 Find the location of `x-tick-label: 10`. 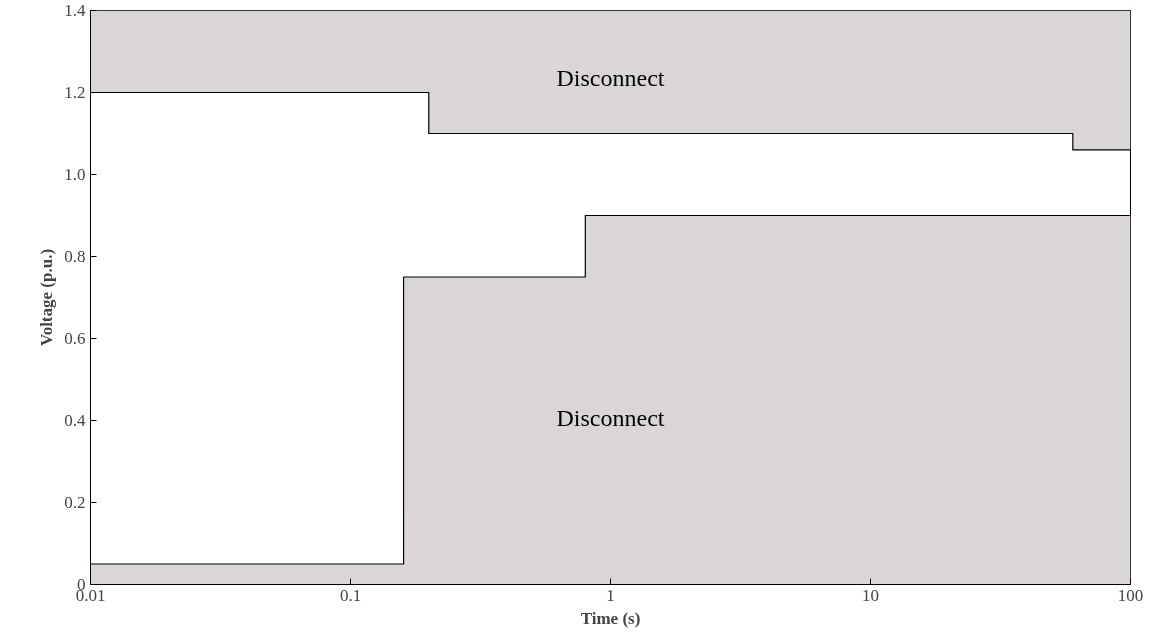

x-tick-label: 10 is located at coordinates (870, 595).